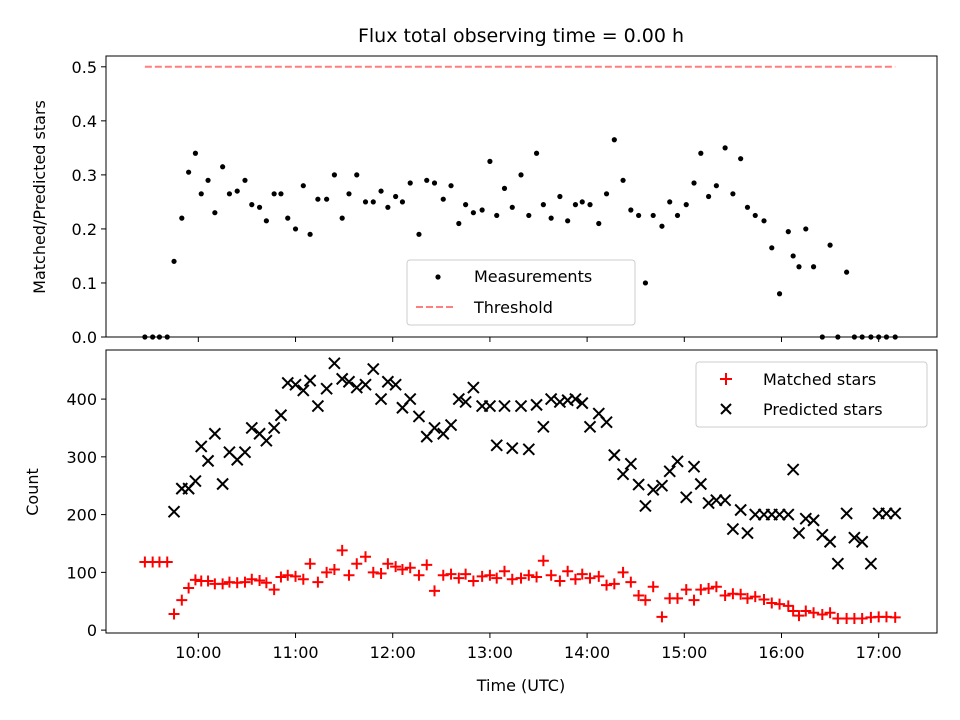  I want to click on count-x-tick-label: 15:00, so click(684, 652).